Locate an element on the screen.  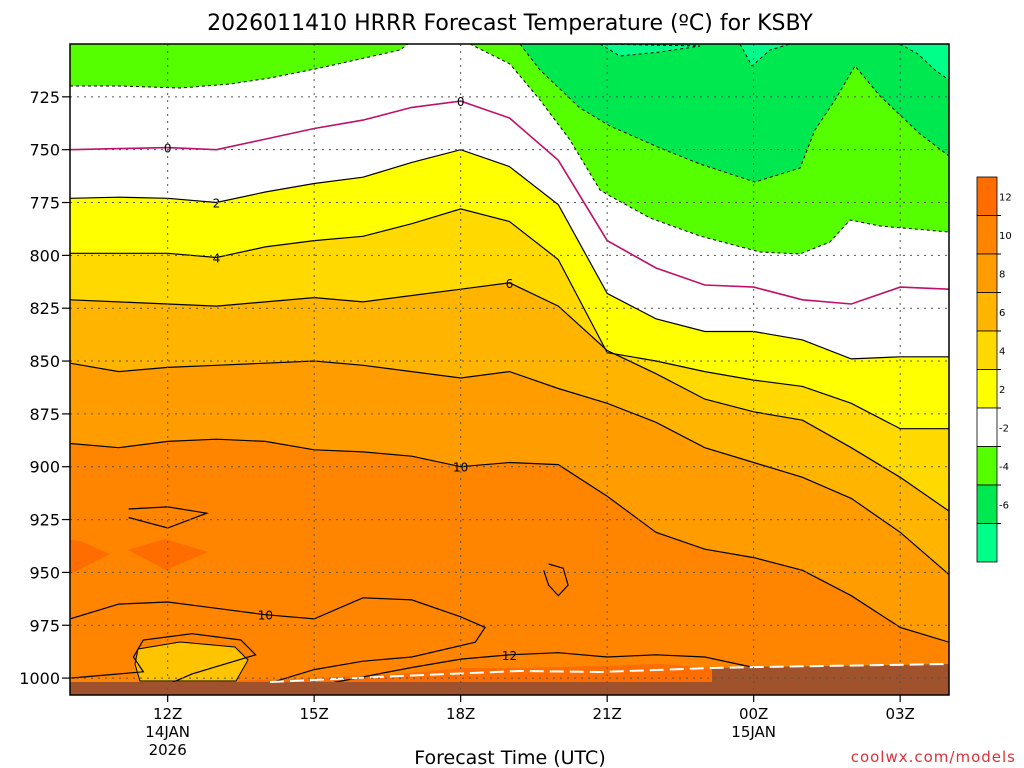
colorbar: 12 10 8 6 4 2 -2 -4 -6 is located at coordinates (994, 369).